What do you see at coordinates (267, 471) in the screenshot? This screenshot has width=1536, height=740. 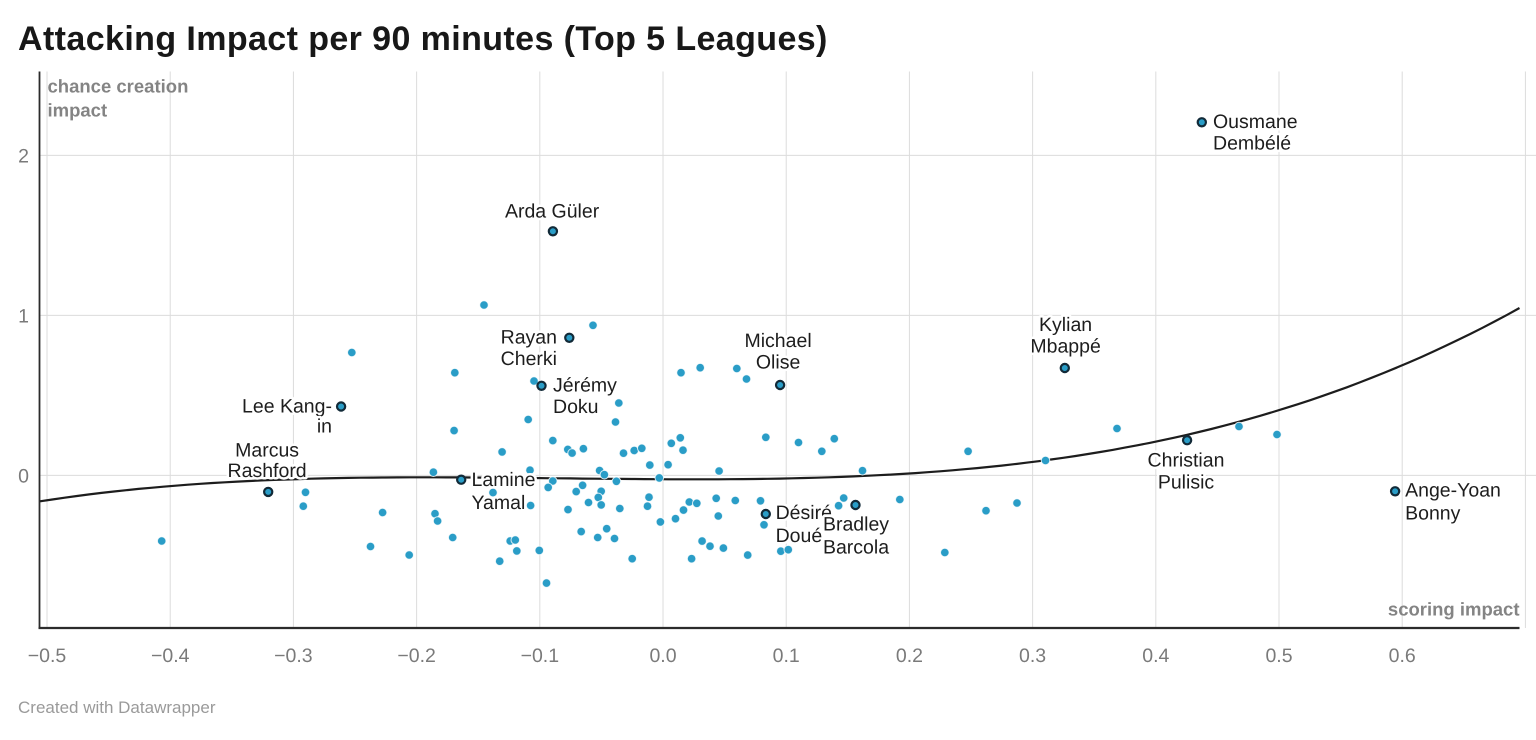 I see `point-label-line: Rashford` at bounding box center [267, 471].